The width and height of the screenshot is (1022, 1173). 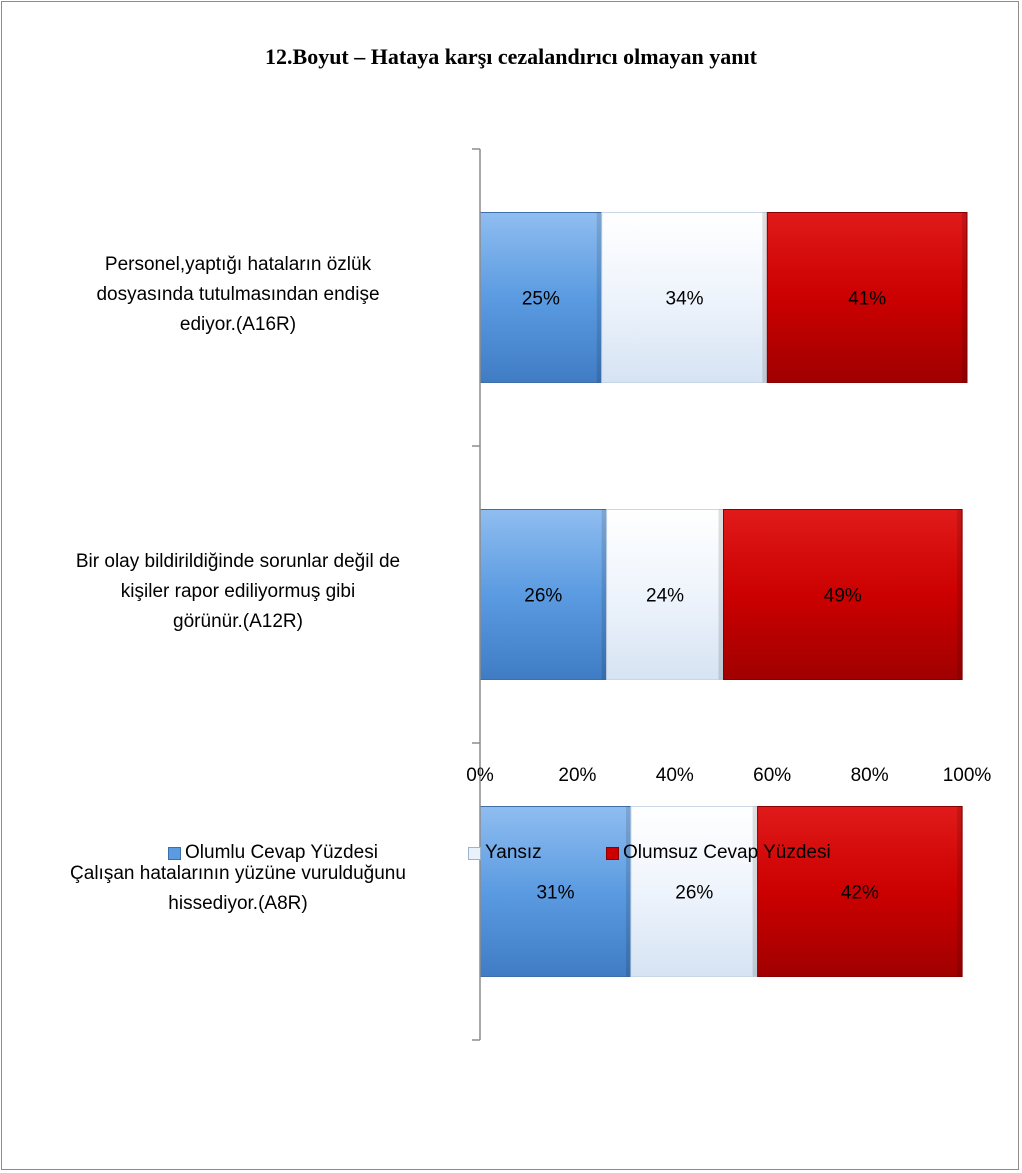 I want to click on data-label-1-2: 26%, so click(x=694, y=893).